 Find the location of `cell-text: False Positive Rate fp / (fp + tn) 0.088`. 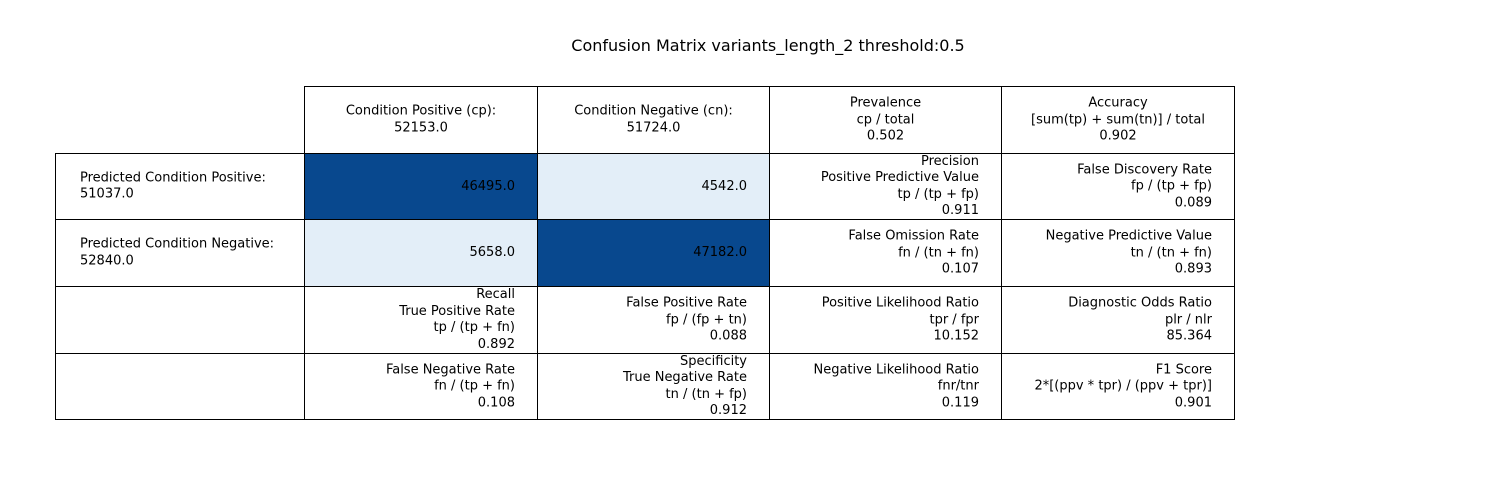

cell-text: False Positive Rate fp / (fp + tn) 0.088 is located at coordinates (686, 319).